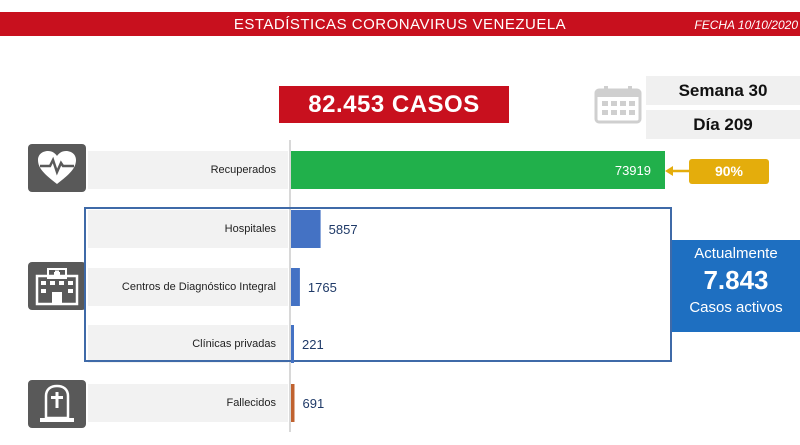 This screenshot has height=445, width=800. Describe the element at coordinates (188, 170) in the screenshot. I see `row-label-recuperados: Recuperados` at that location.